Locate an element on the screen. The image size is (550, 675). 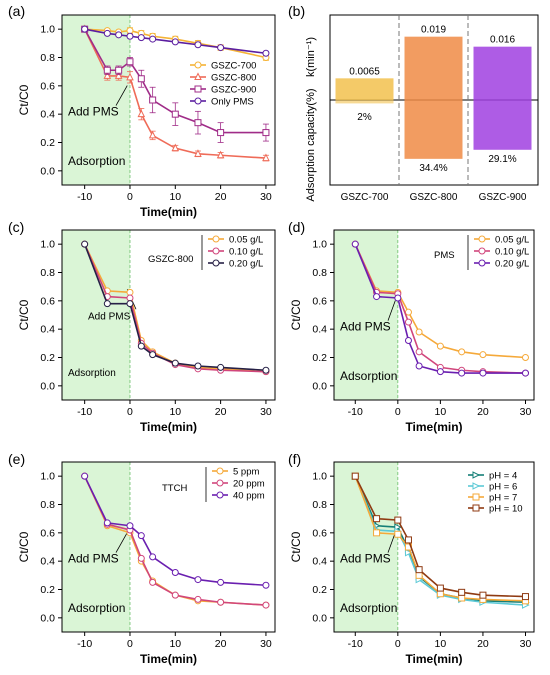
legend: pH = 4pH = 6pH = 7pH = 10 is located at coordinates (495, 493).